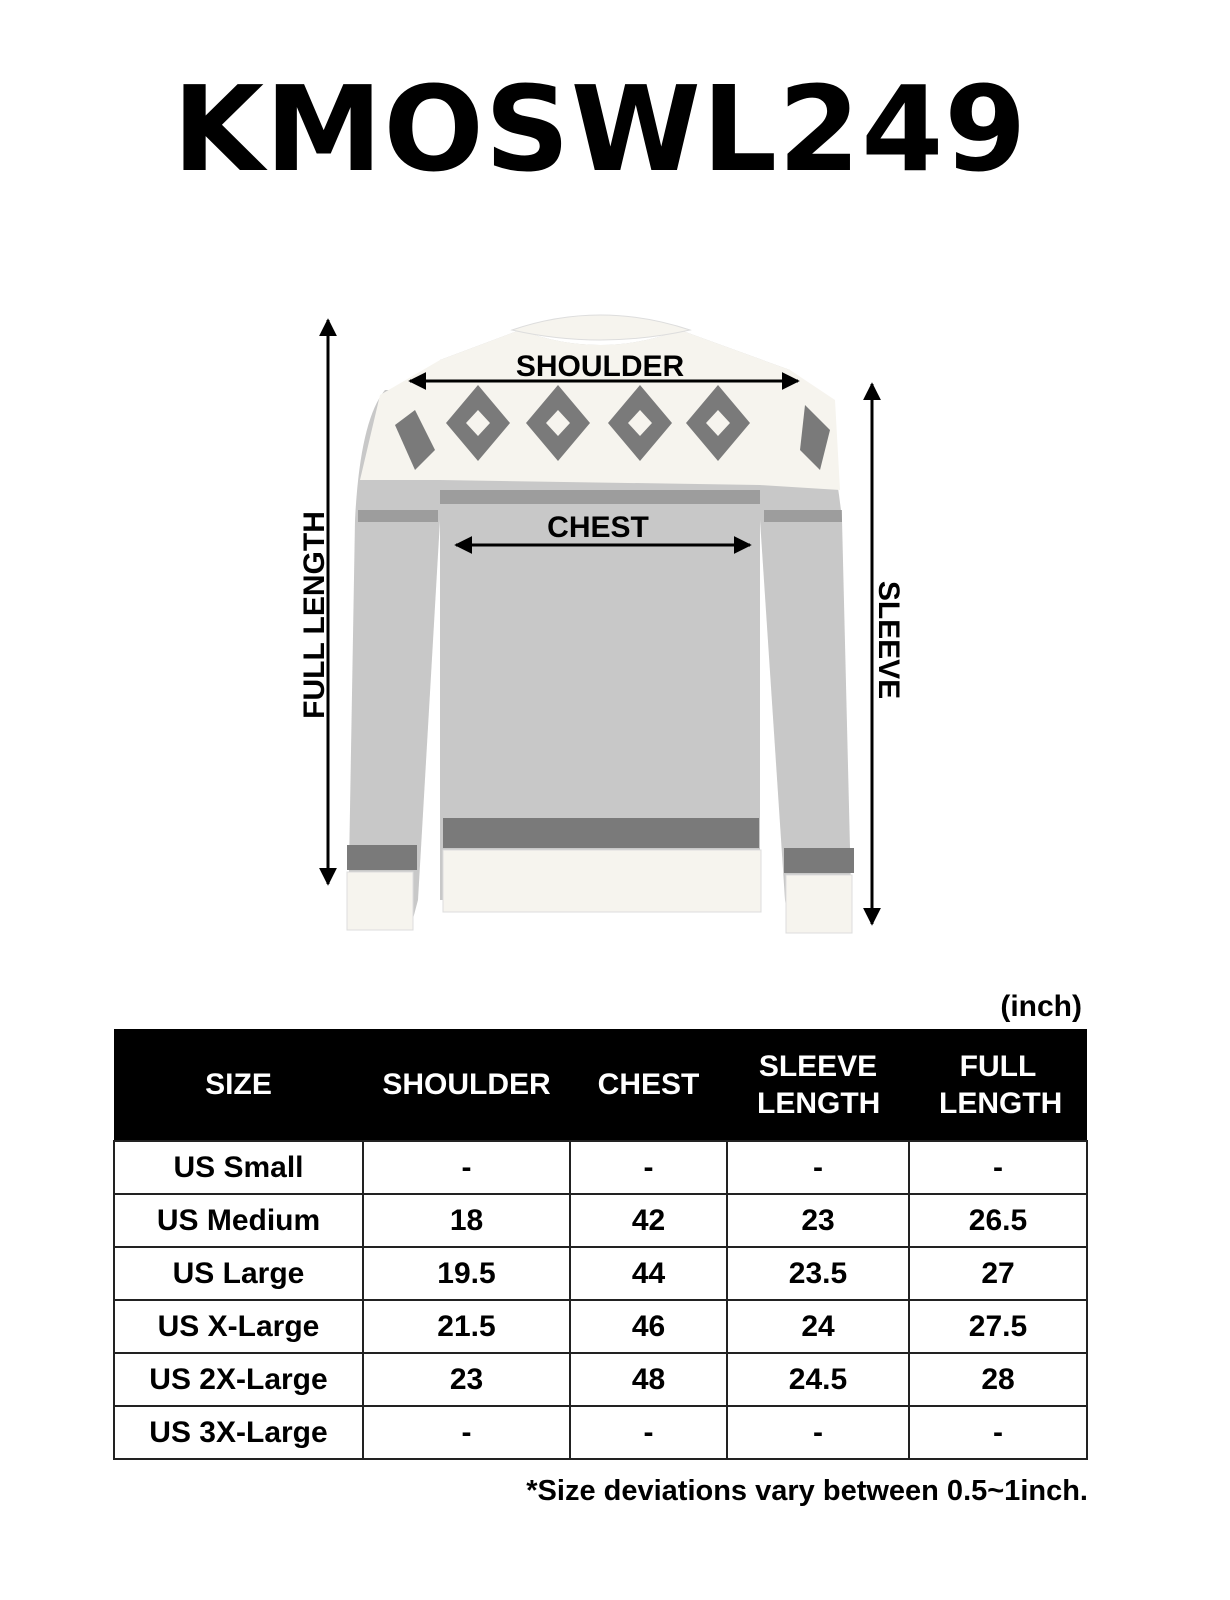  Describe the element at coordinates (998, 1220) in the screenshot. I see `measurement-cell: 26.5` at that location.